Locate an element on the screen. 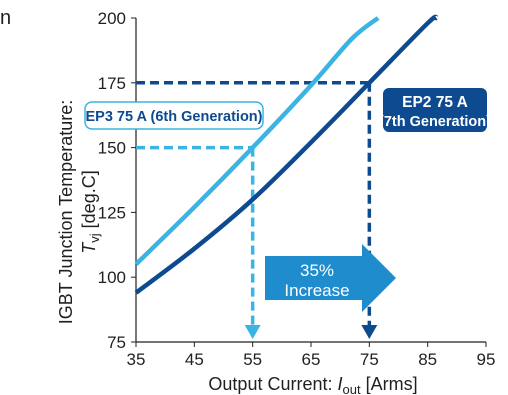  y-tick-label: 150 is located at coordinates (112, 148).